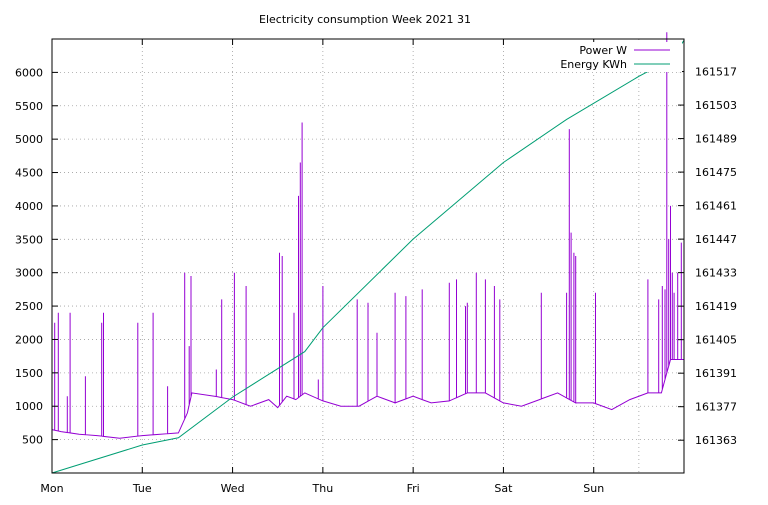  I want to click on y-right-tick-label: 161503, so click(716, 105).